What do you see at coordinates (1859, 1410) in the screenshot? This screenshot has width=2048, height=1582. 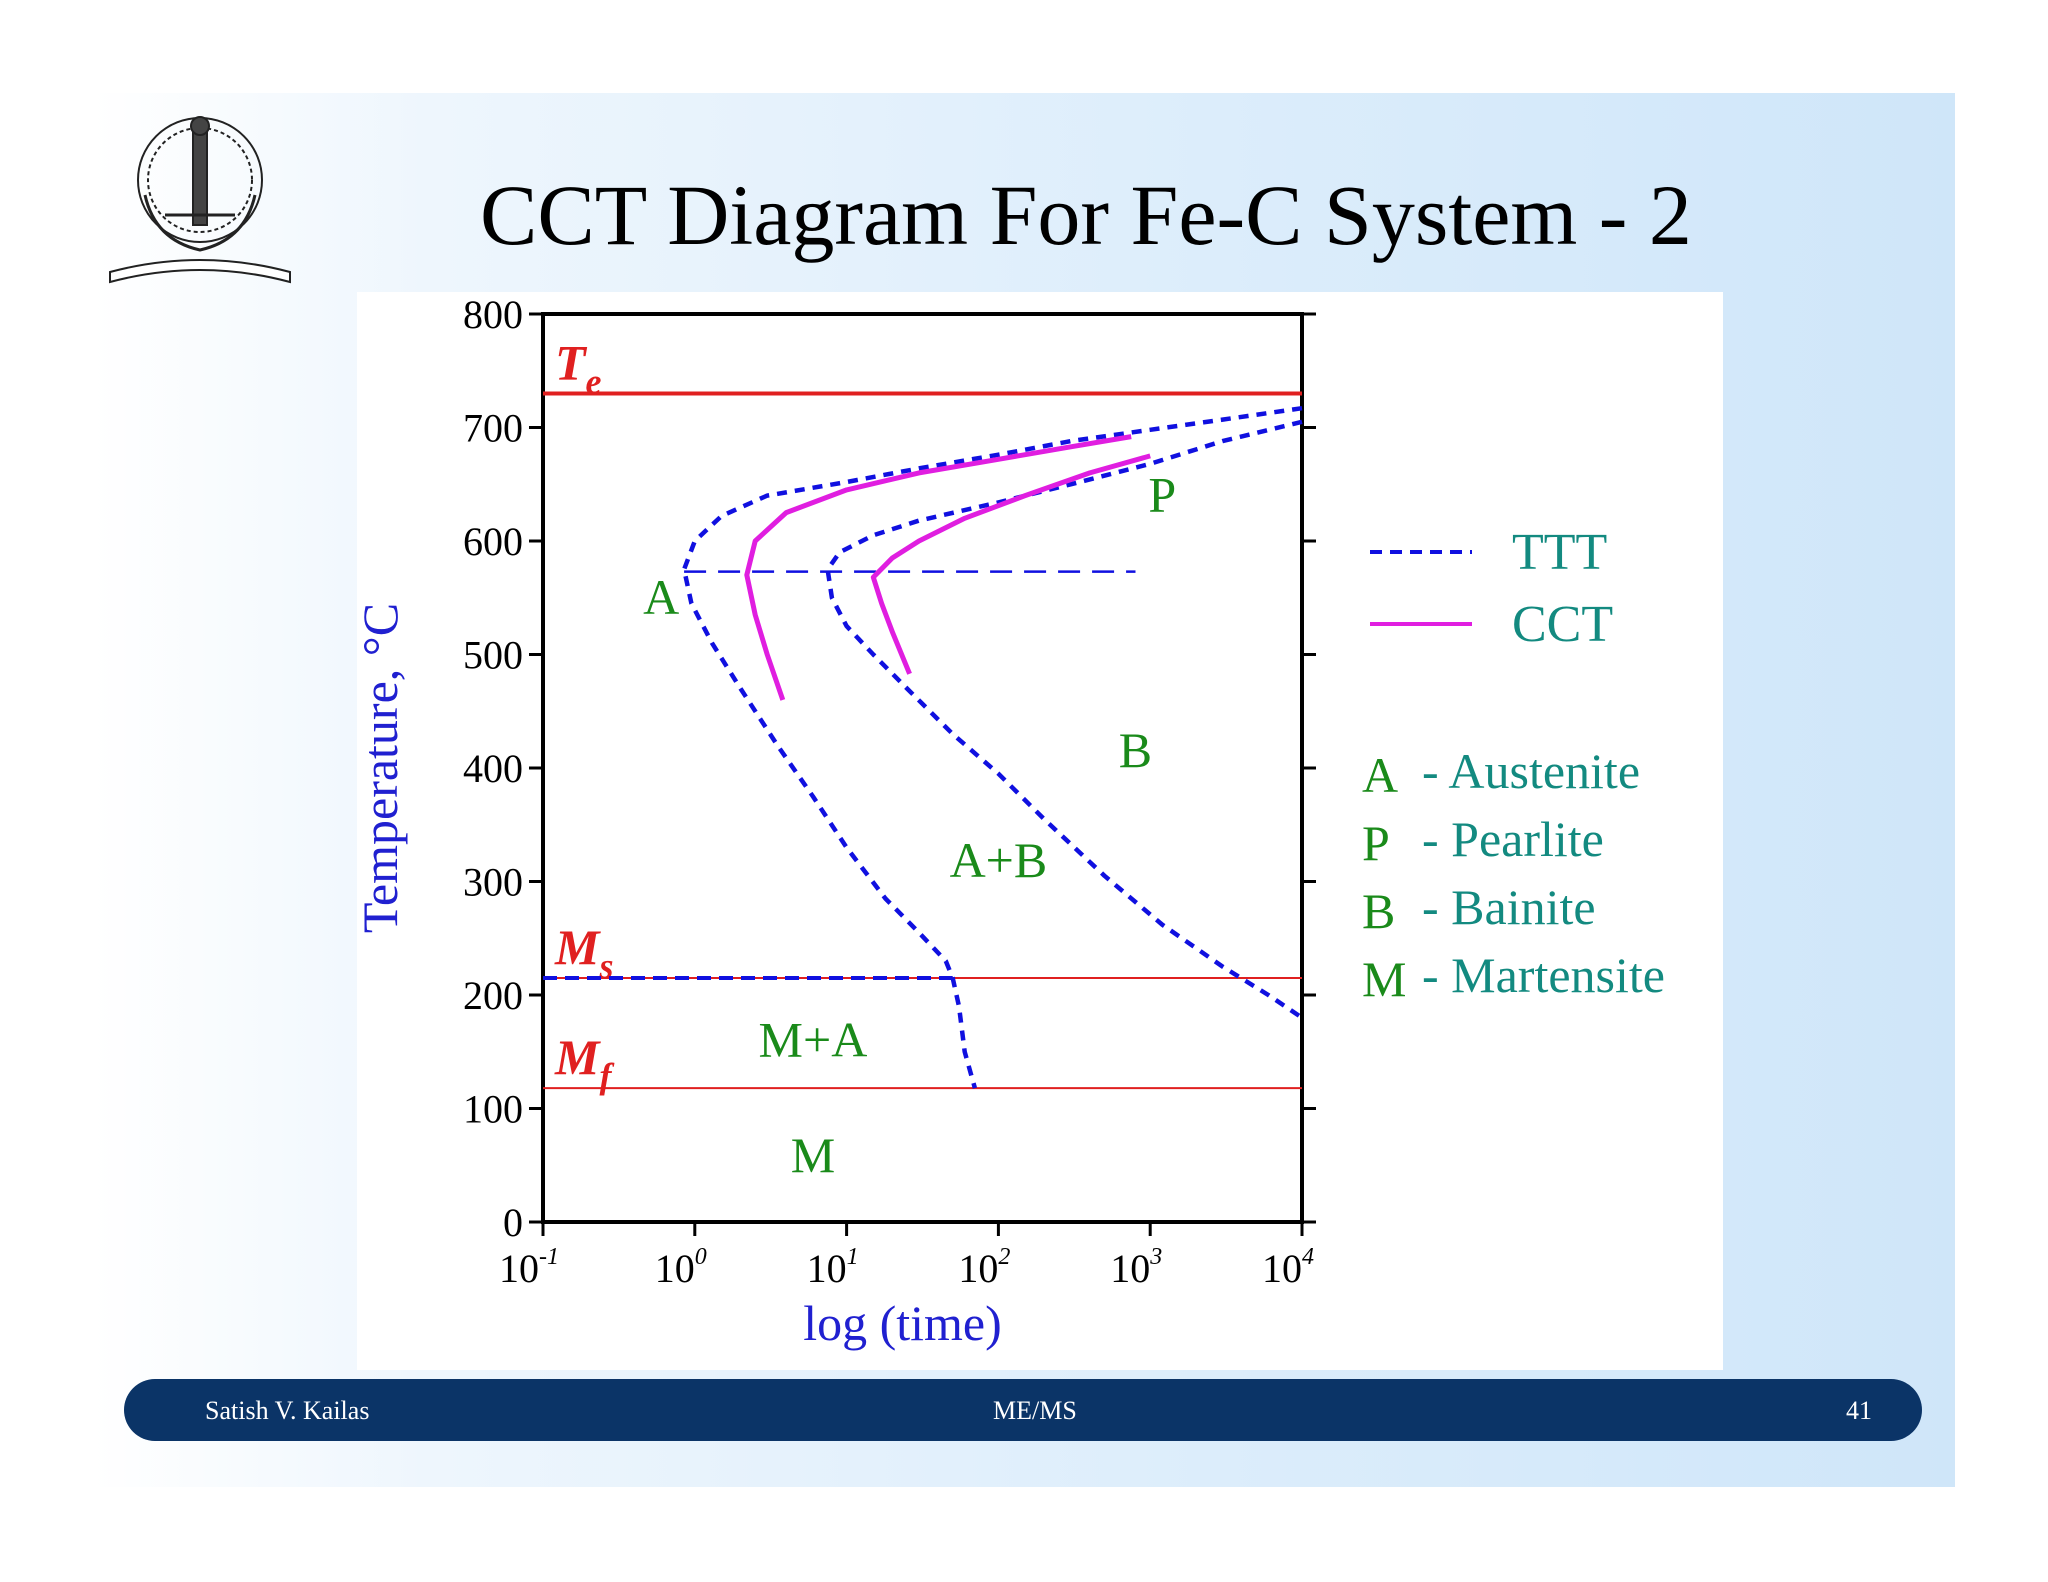 I see `footer-page-number: 41` at bounding box center [1859, 1410].